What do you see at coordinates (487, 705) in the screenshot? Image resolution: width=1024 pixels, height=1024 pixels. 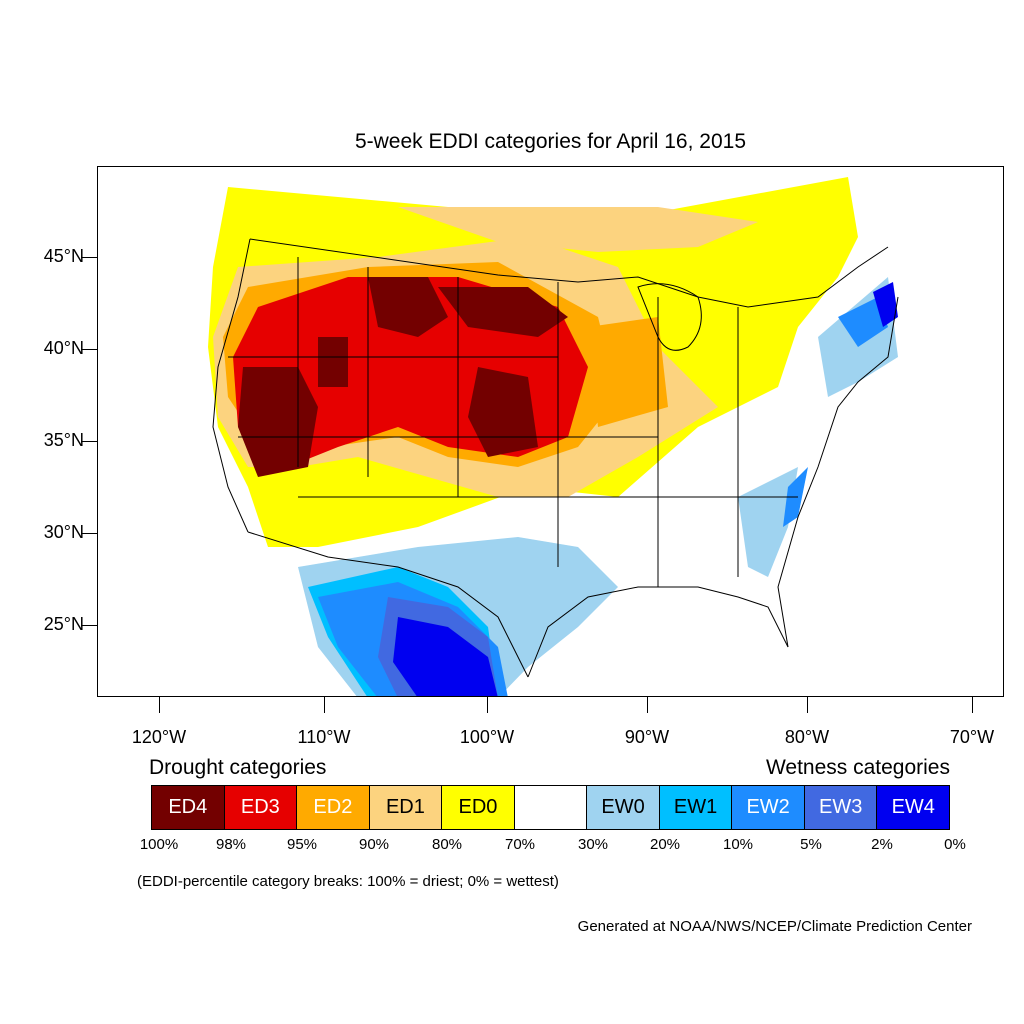 I see `lon-tick-100w` at bounding box center [487, 705].